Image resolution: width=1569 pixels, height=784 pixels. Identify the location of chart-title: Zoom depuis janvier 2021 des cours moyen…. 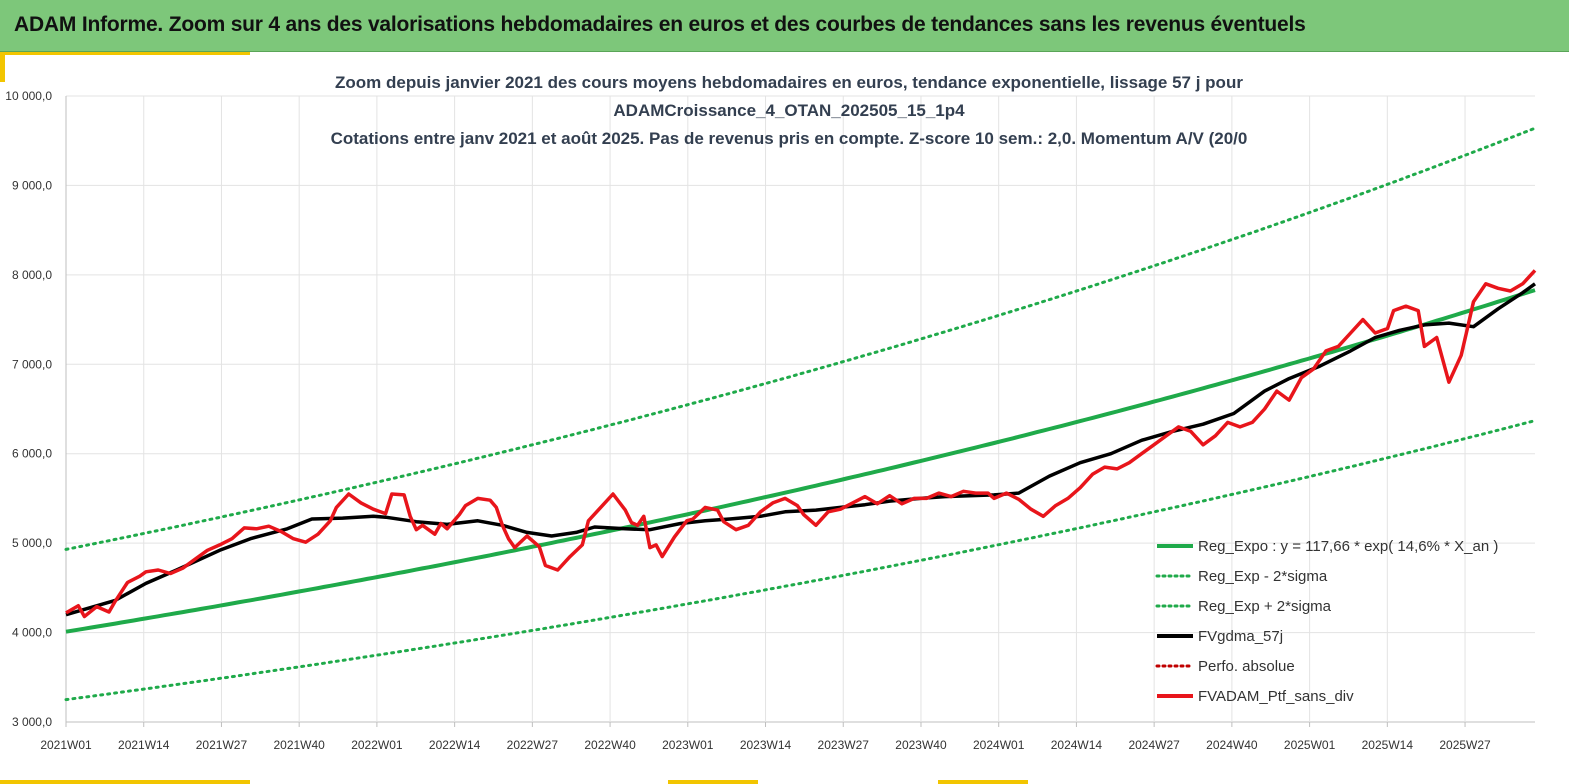
(789, 110).